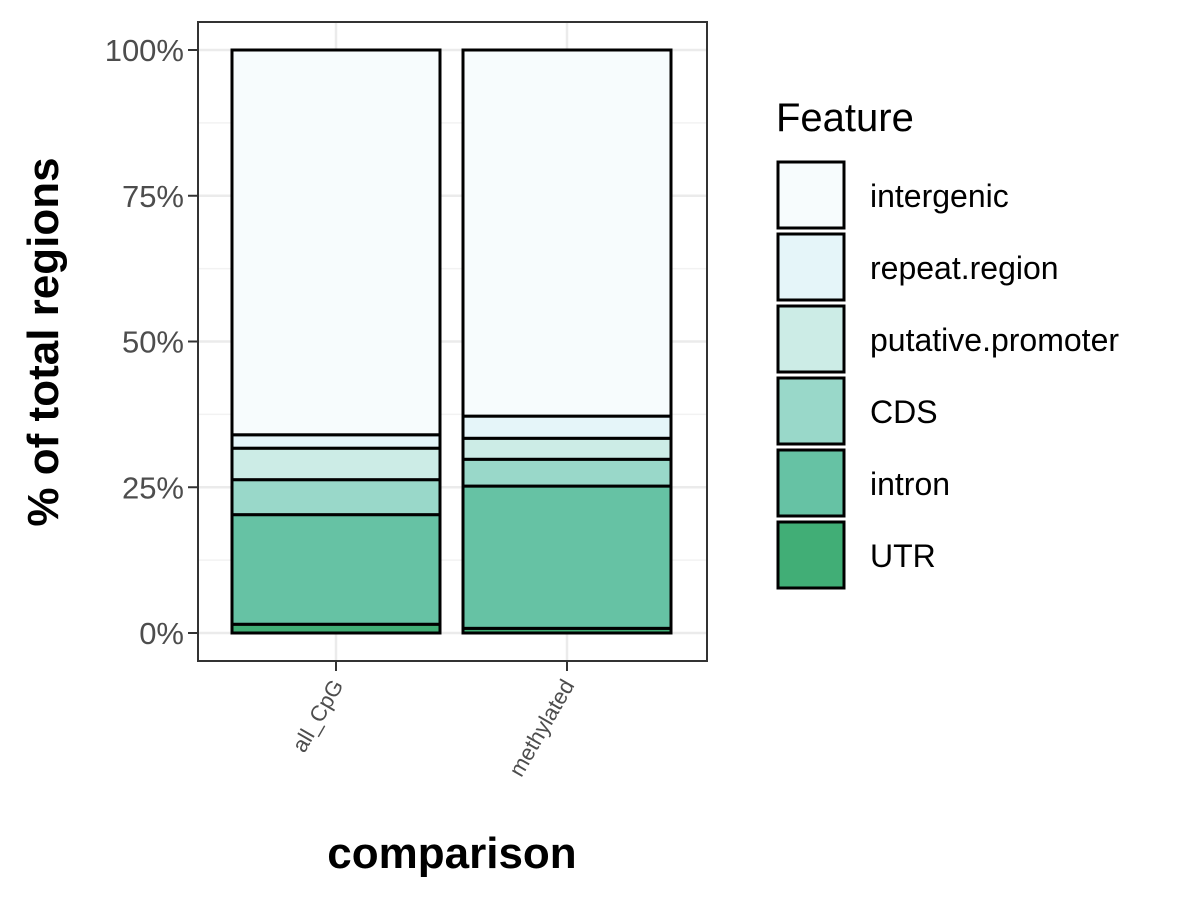  Describe the element at coordinates (567, 233) in the screenshot. I see `bar-segment-intergenic-methylated` at that location.